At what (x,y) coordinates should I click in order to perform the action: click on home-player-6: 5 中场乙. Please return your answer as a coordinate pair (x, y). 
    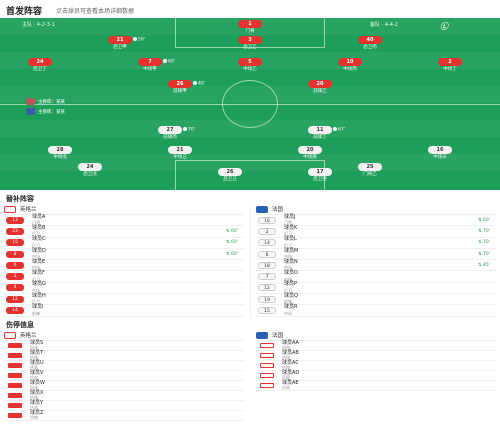
    Looking at the image, I should click on (250, 69).